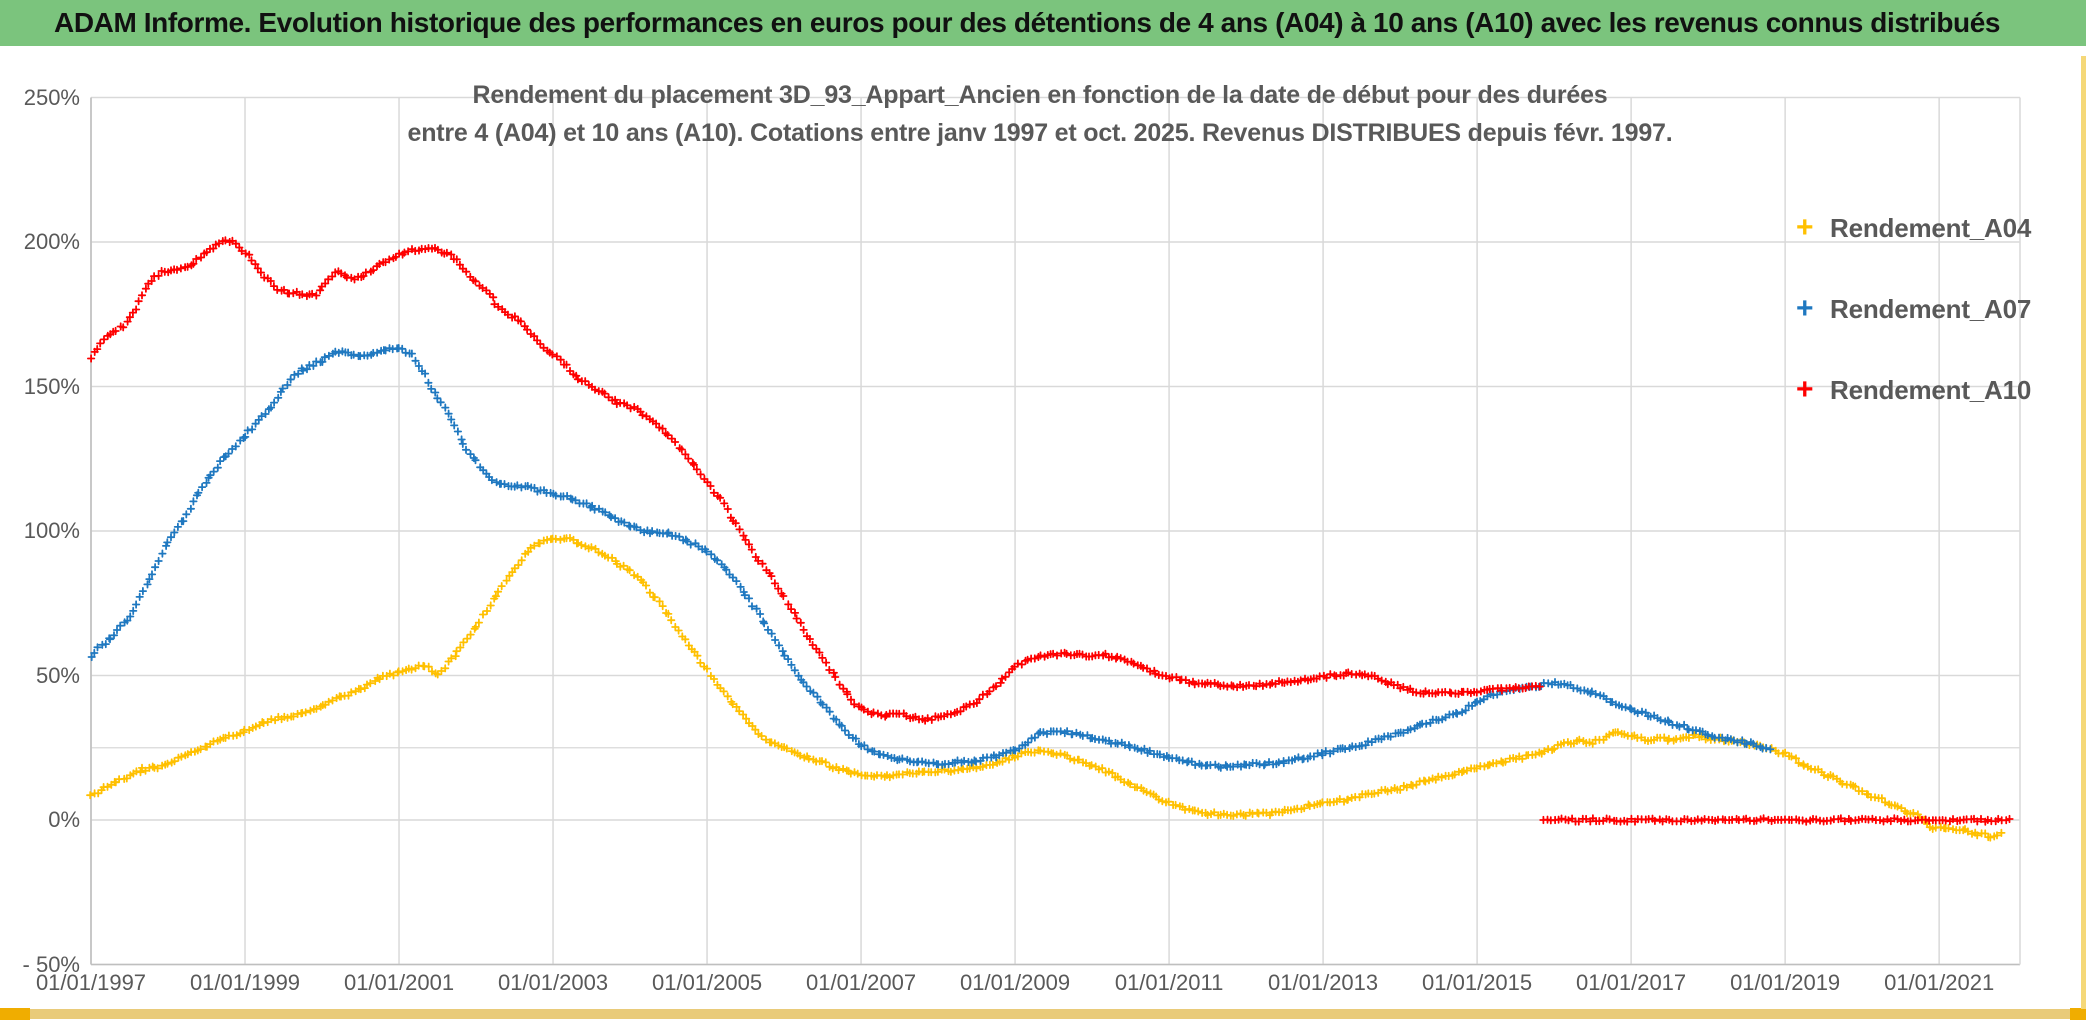  What do you see at coordinates (1931, 308) in the screenshot?
I see `legend-label: Rendement_A07` at bounding box center [1931, 308].